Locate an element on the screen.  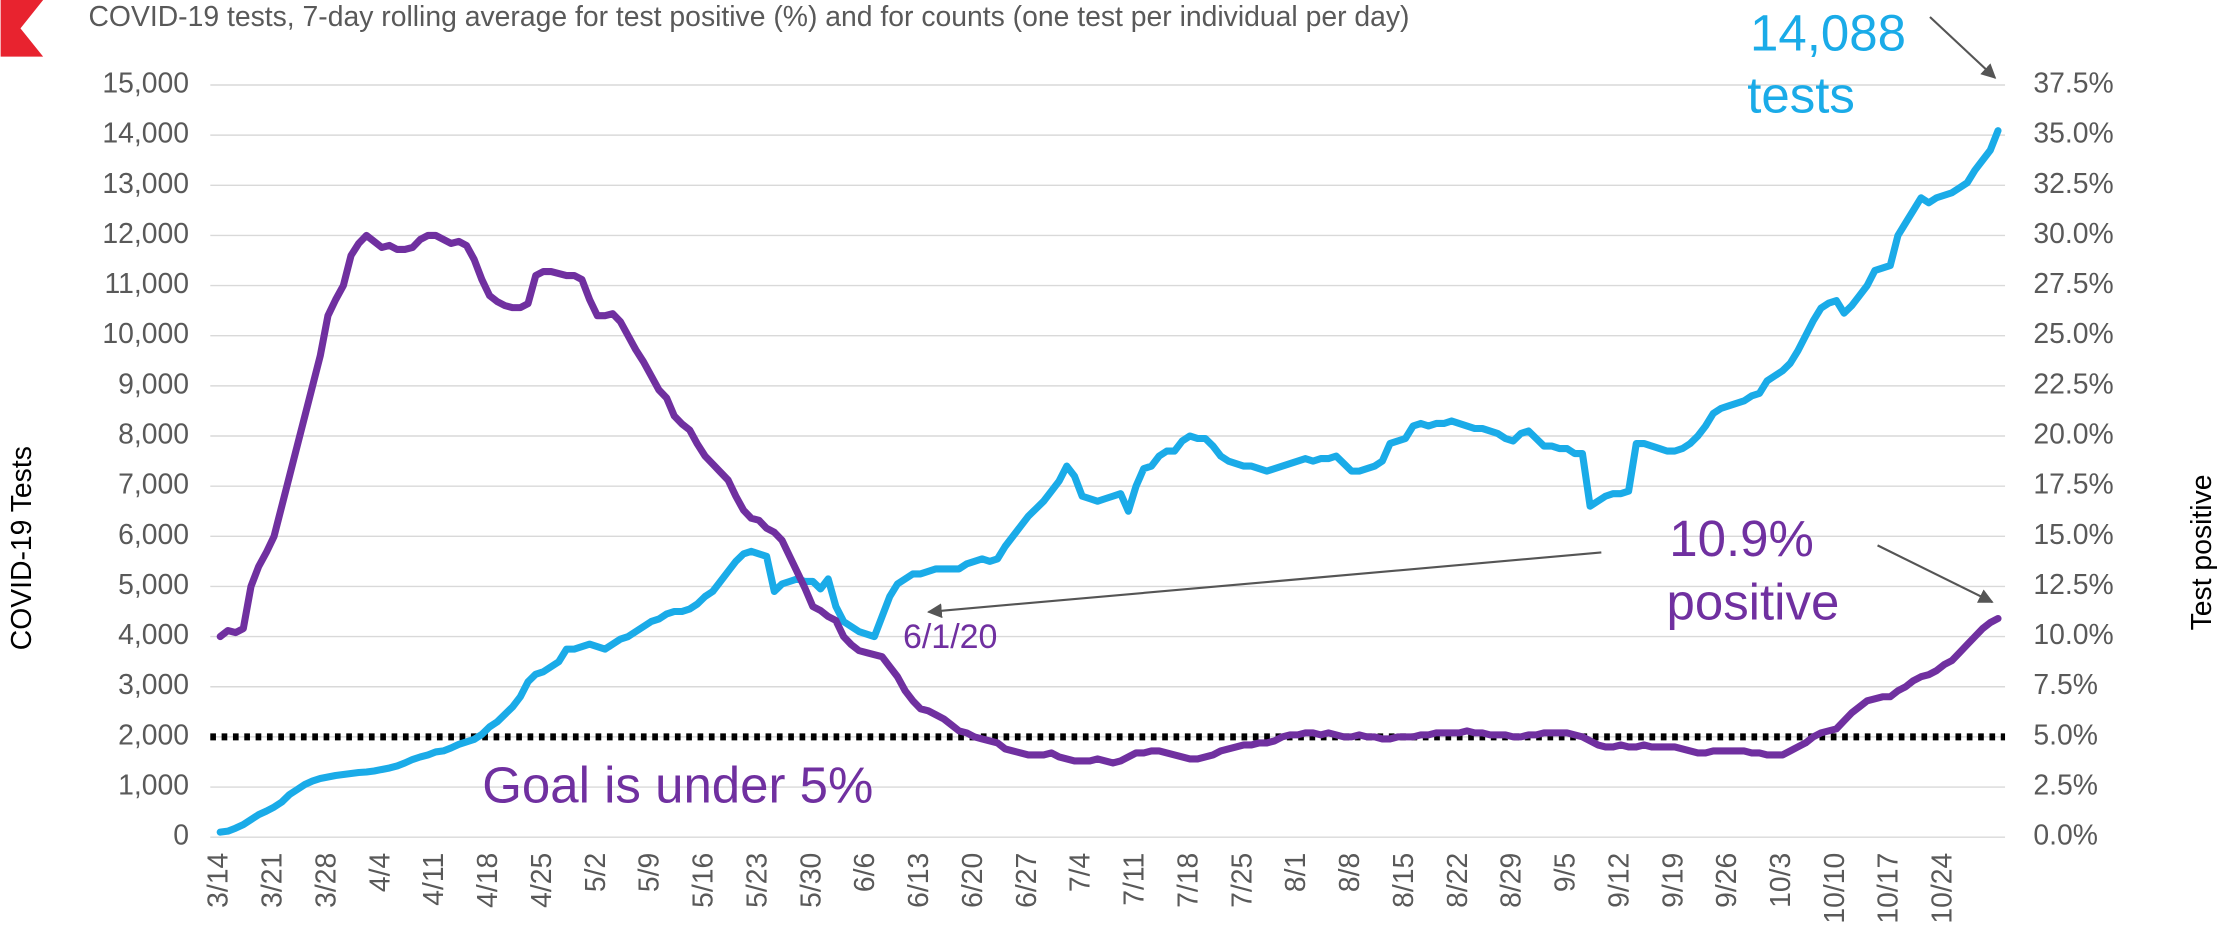
y2-tick-label: 27.5% is located at coordinates (2073, 284).